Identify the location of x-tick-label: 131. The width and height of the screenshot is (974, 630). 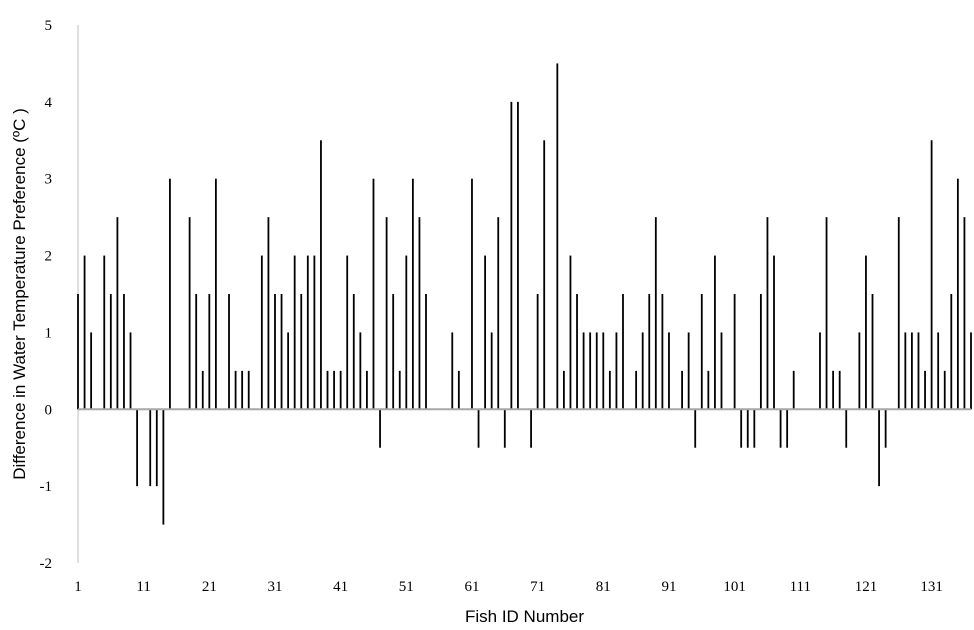
(931, 587).